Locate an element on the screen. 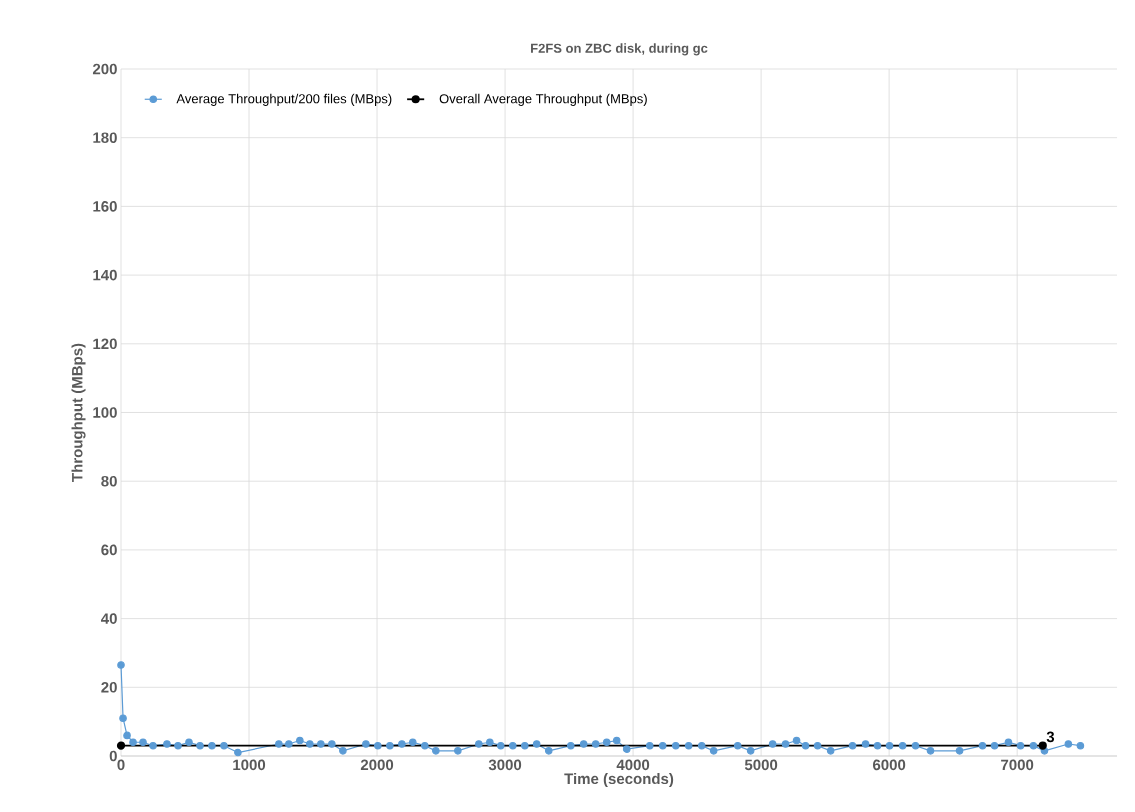 Image resolution: width=1135 pixels, height=812 pixels. x-tick-label: 3000 is located at coordinates (505, 765).